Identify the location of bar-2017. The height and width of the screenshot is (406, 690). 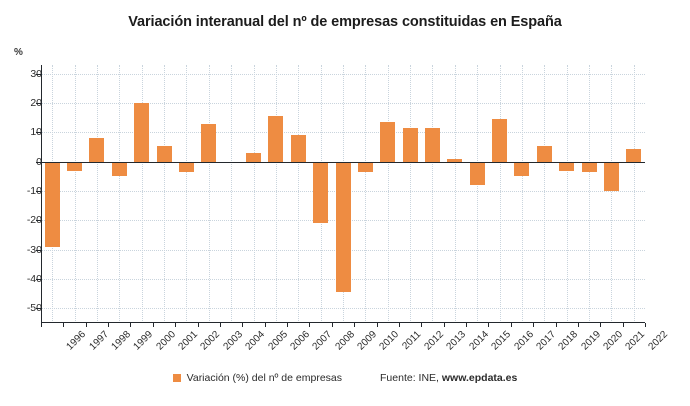
(522, 169).